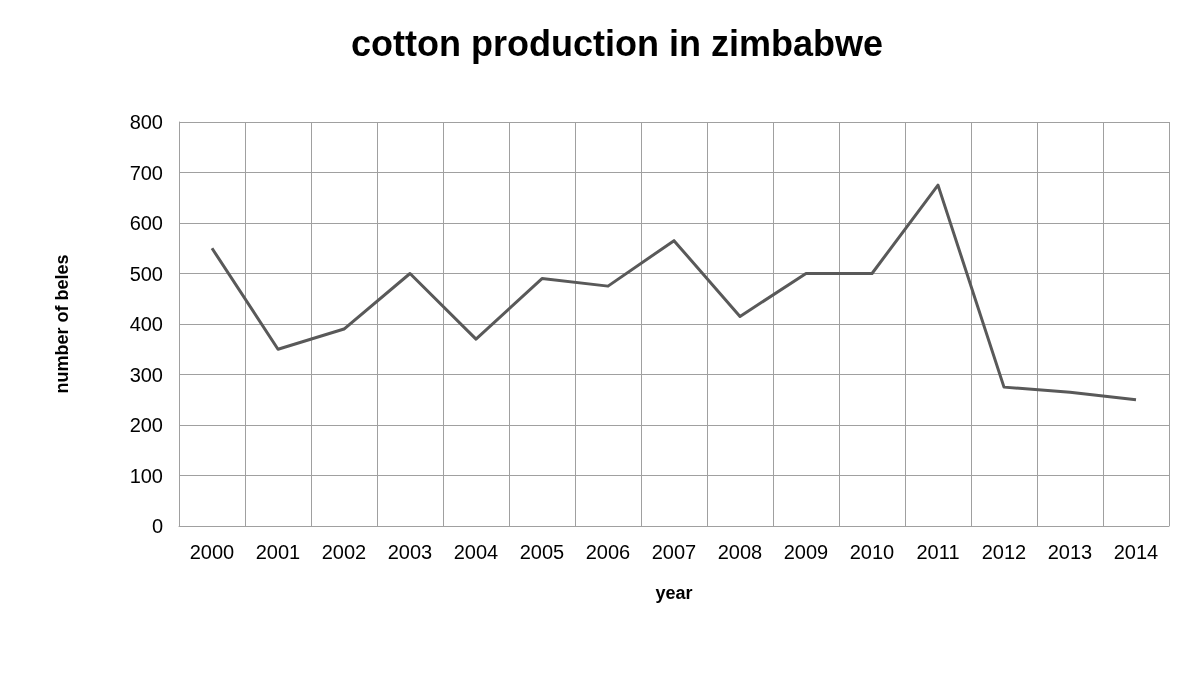 The height and width of the screenshot is (675, 1189). What do you see at coordinates (62, 324) in the screenshot?
I see `y-axis-title: number of beles` at bounding box center [62, 324].